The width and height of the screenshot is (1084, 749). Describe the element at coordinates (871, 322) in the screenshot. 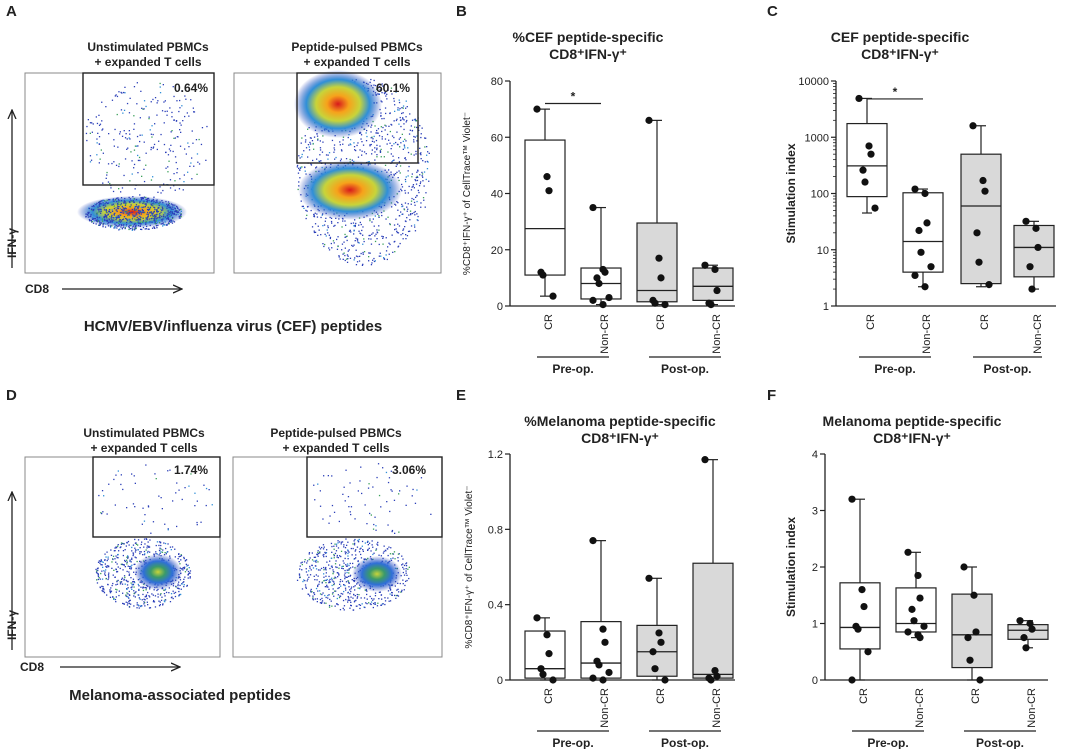

I see `x-category-label: CR` at that location.